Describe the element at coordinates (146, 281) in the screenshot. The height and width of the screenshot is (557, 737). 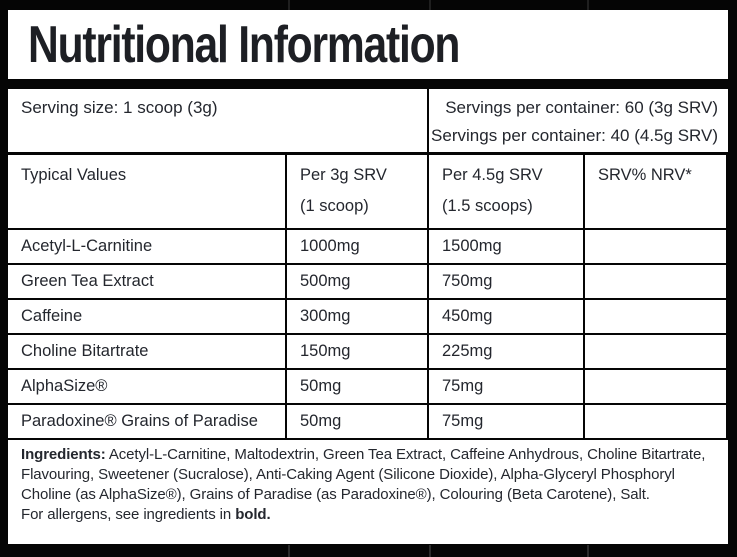
I see `ingredient-name-cell: Green Tea Extract` at that location.